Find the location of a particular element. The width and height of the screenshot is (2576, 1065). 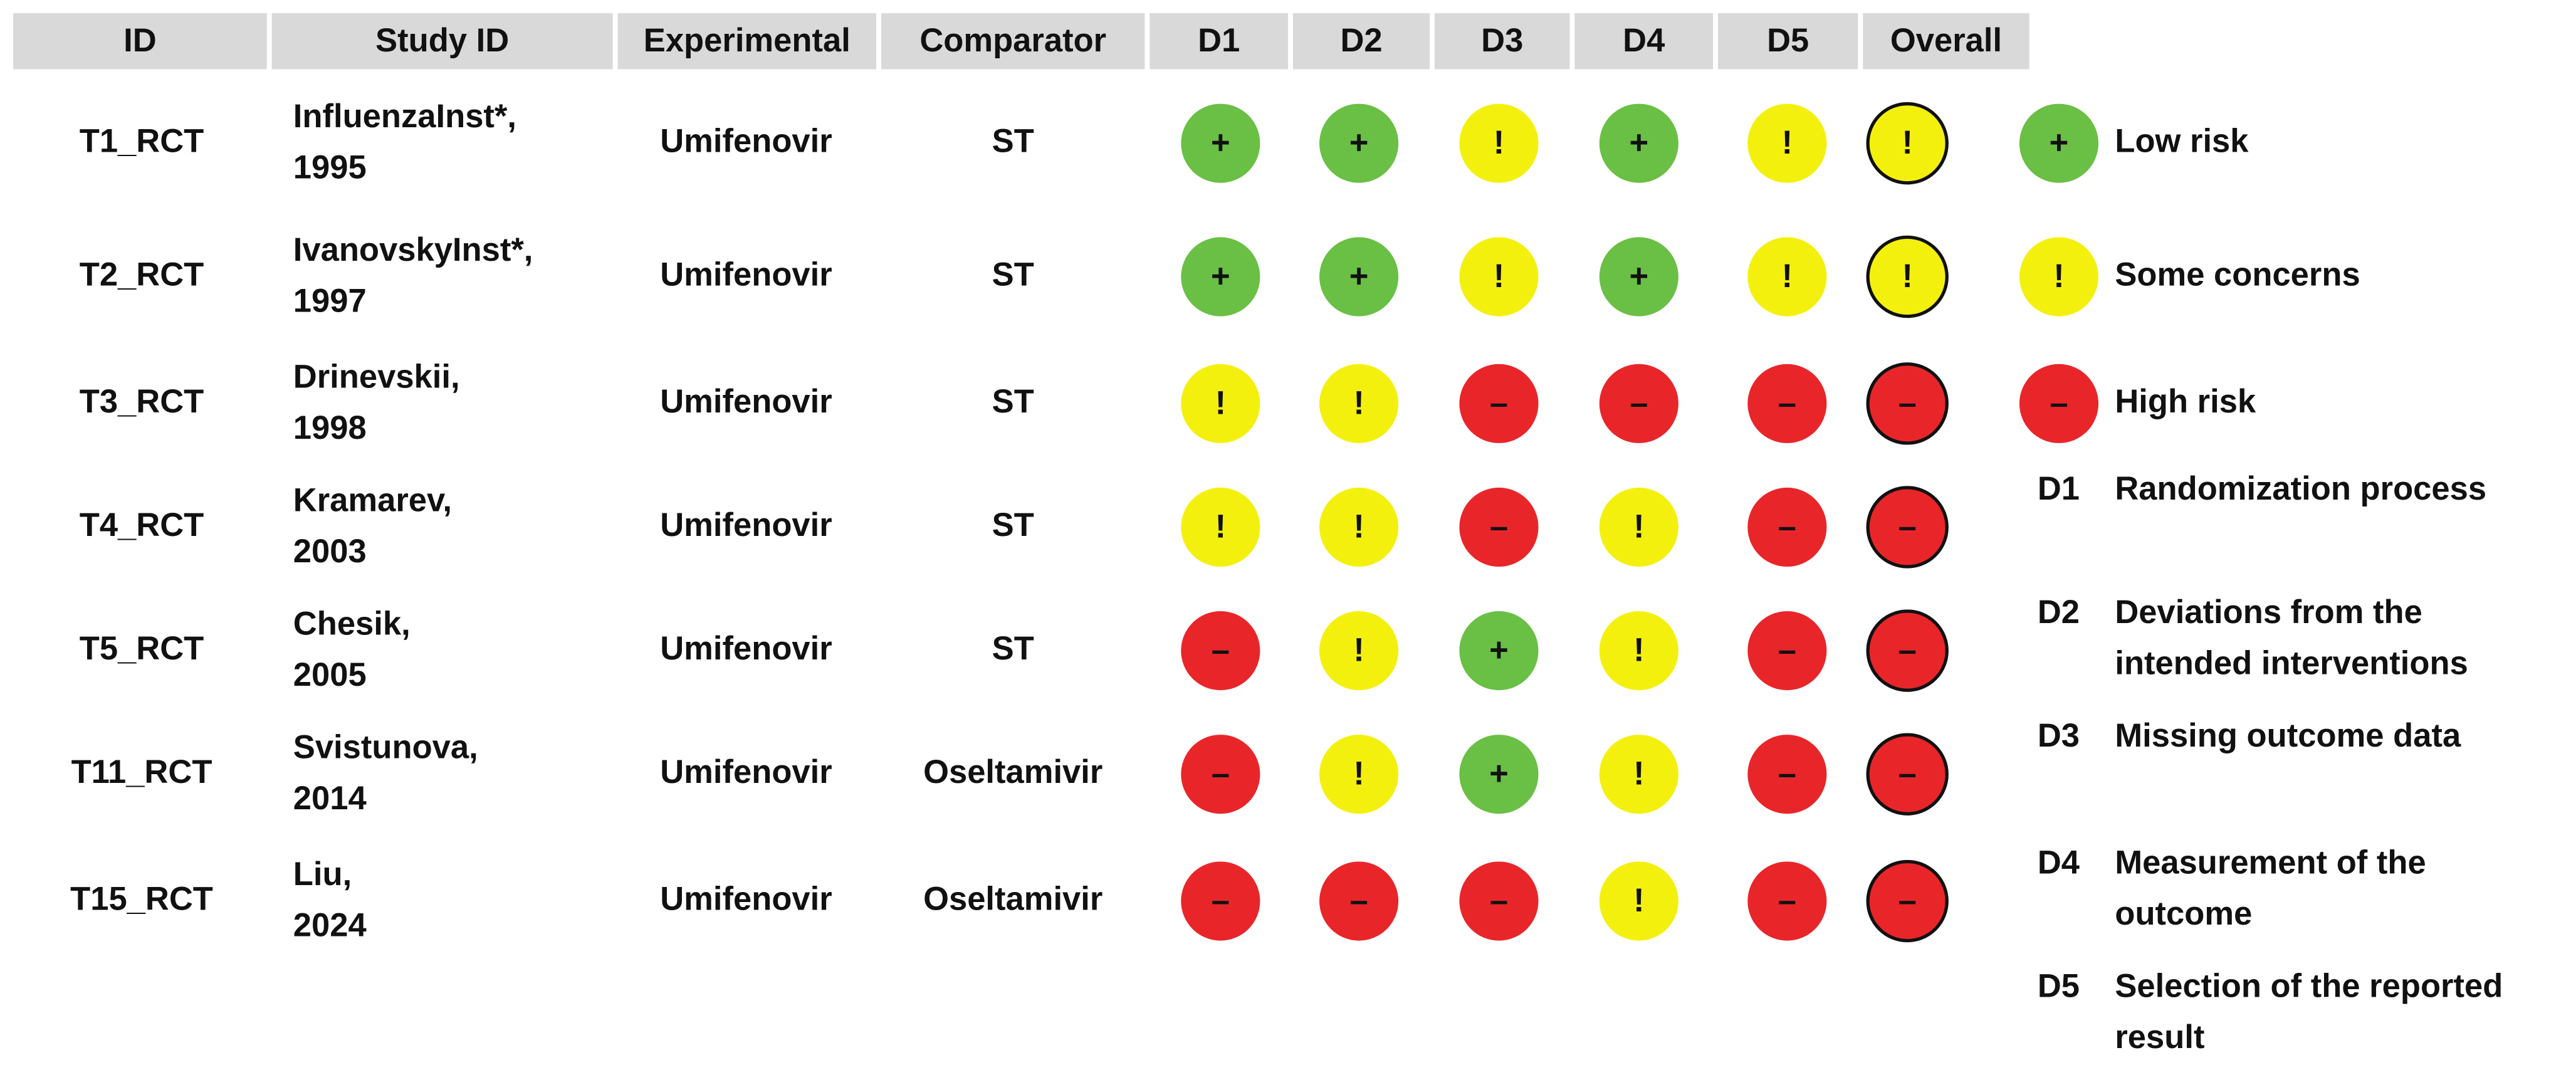

study-id: Kramarev, is located at coordinates (372, 499).